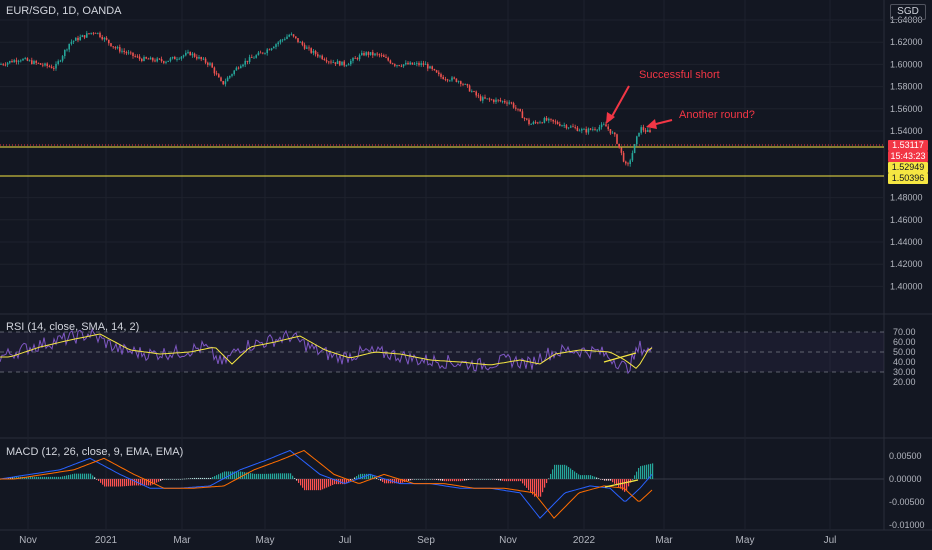 The width and height of the screenshot is (932, 550). Describe the element at coordinates (427, 540) in the screenshot. I see `time-axis: Nov 2021 Mar May Jul Sep Nov 2022 Mar May Jul` at that location.